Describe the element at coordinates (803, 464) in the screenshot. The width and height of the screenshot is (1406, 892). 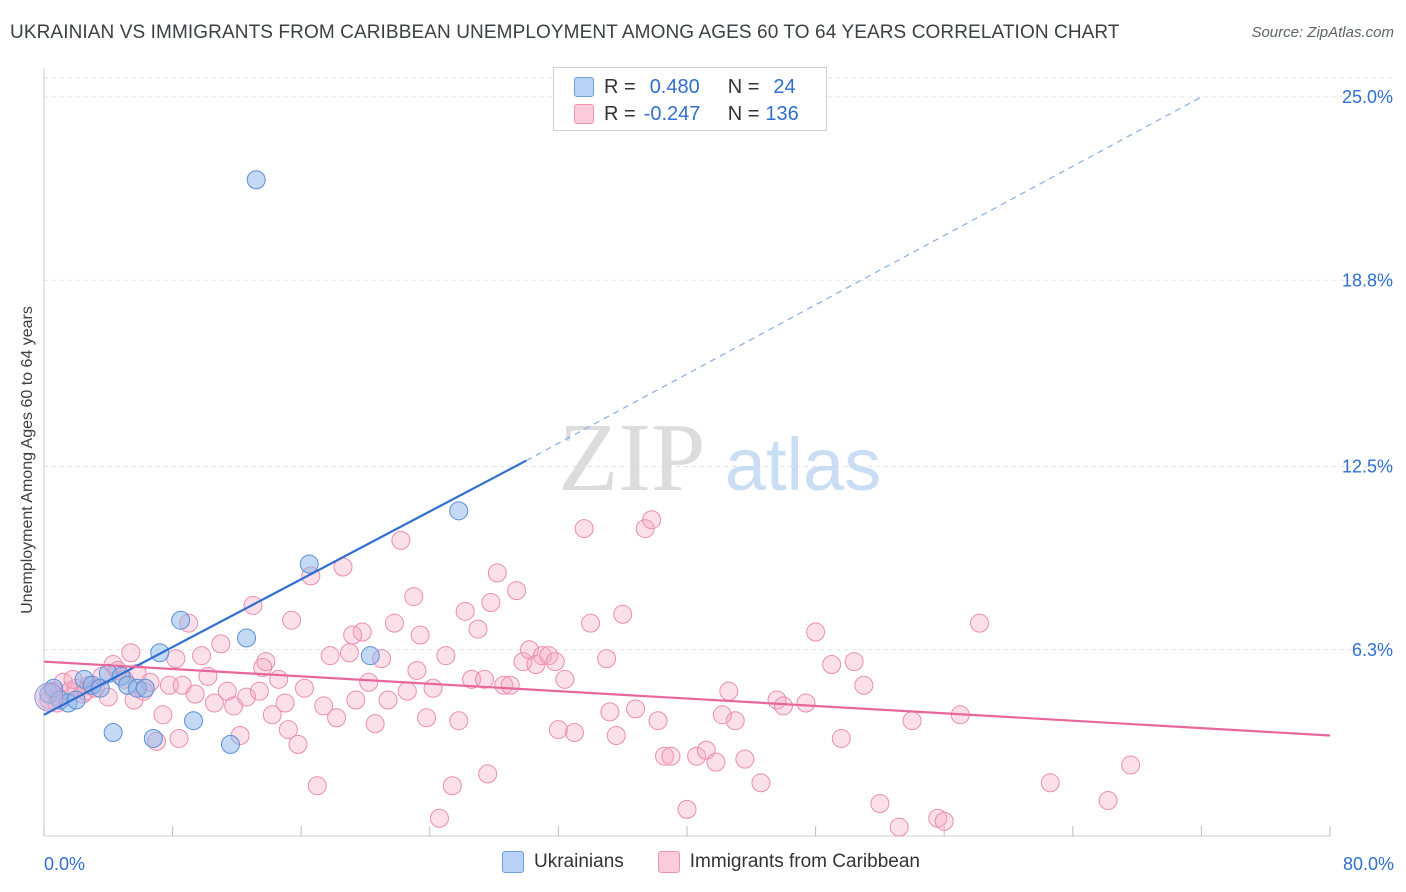
I see `watermark-atlas: atlas` at that location.